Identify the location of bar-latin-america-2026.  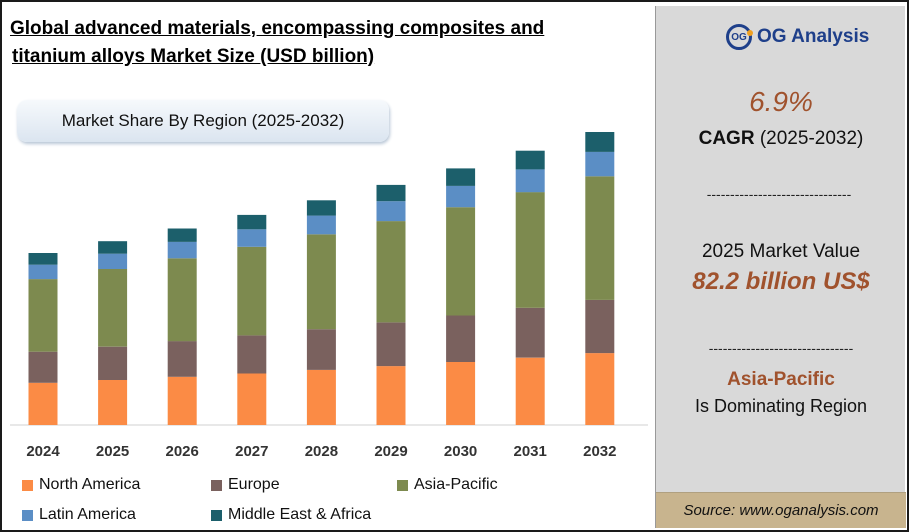
(182, 250).